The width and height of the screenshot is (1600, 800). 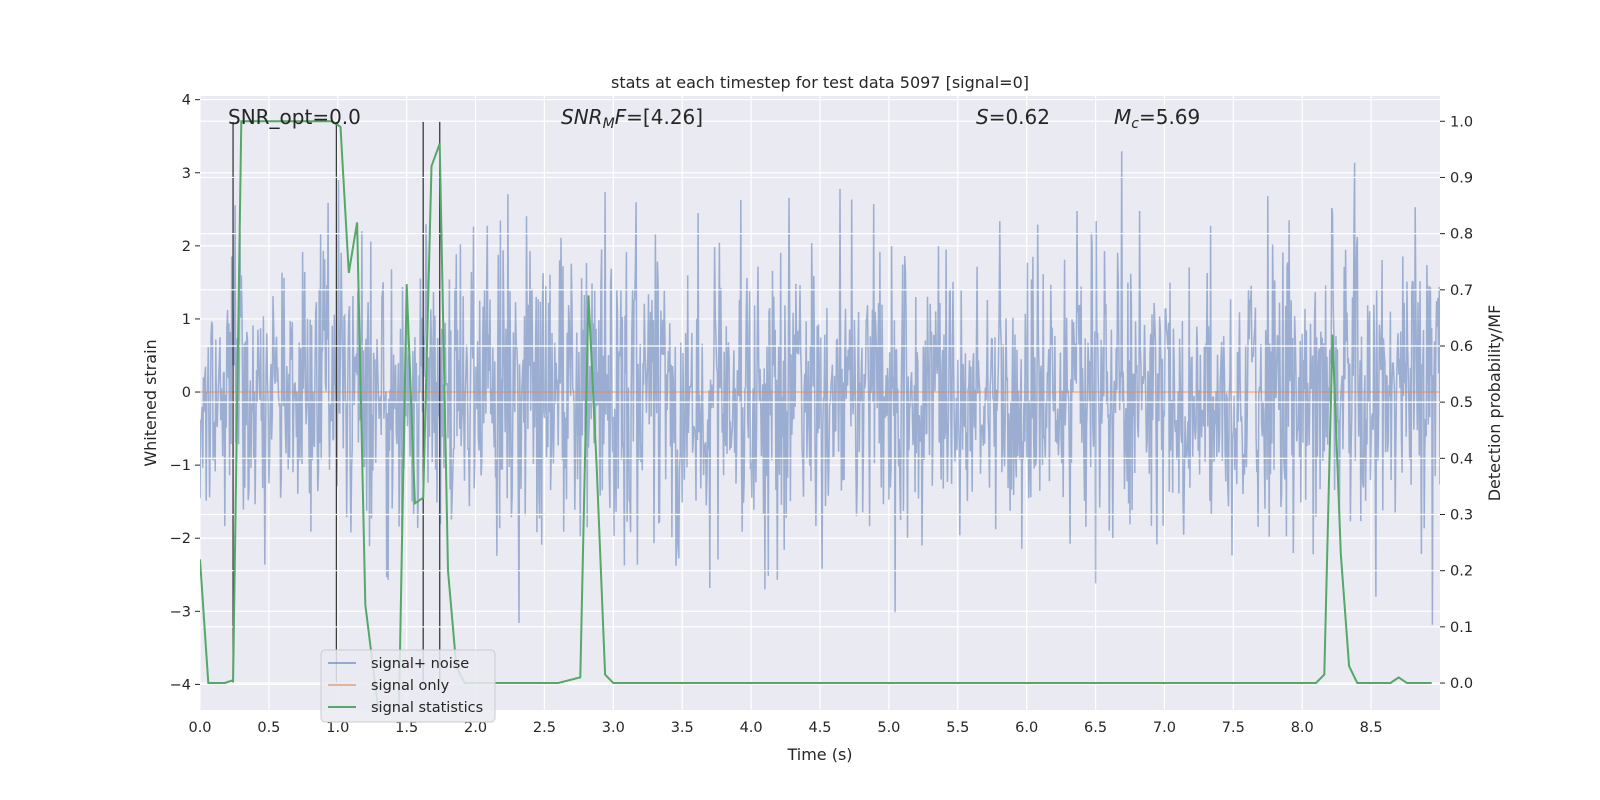 What do you see at coordinates (957, 728) in the screenshot?
I see `x-tick-label: 5.5` at bounding box center [957, 728].